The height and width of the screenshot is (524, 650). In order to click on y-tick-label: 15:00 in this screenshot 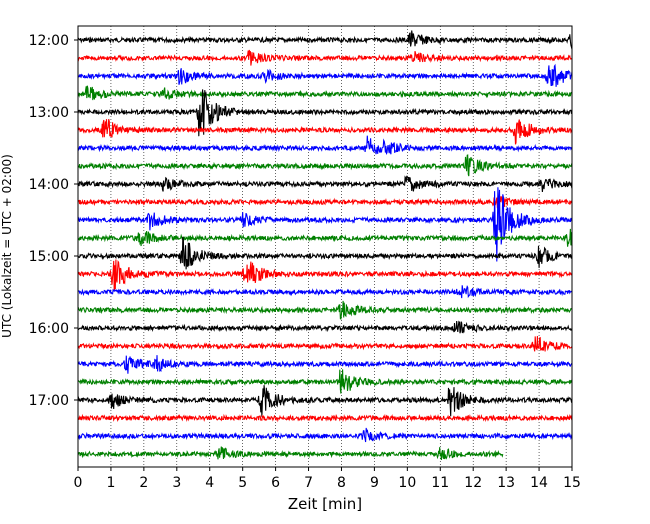, I will do `click(49, 257)`.